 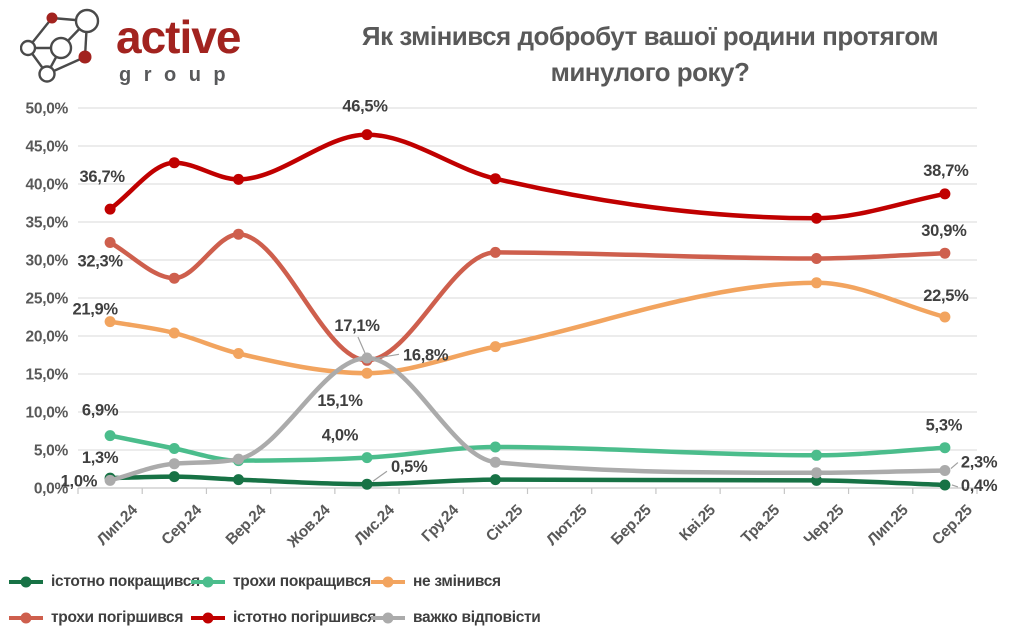 What do you see at coordinates (944, 426) in the screenshot?
I see `data-label: 5,3%` at bounding box center [944, 426].